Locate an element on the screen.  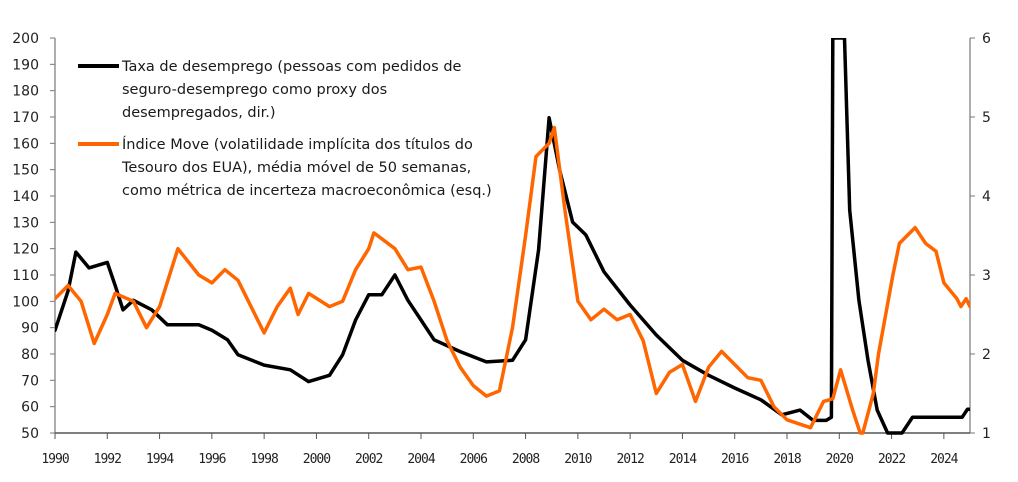
legend-label-unemployment-line3: desempregados, dir.) is located at coordinates (199, 113).